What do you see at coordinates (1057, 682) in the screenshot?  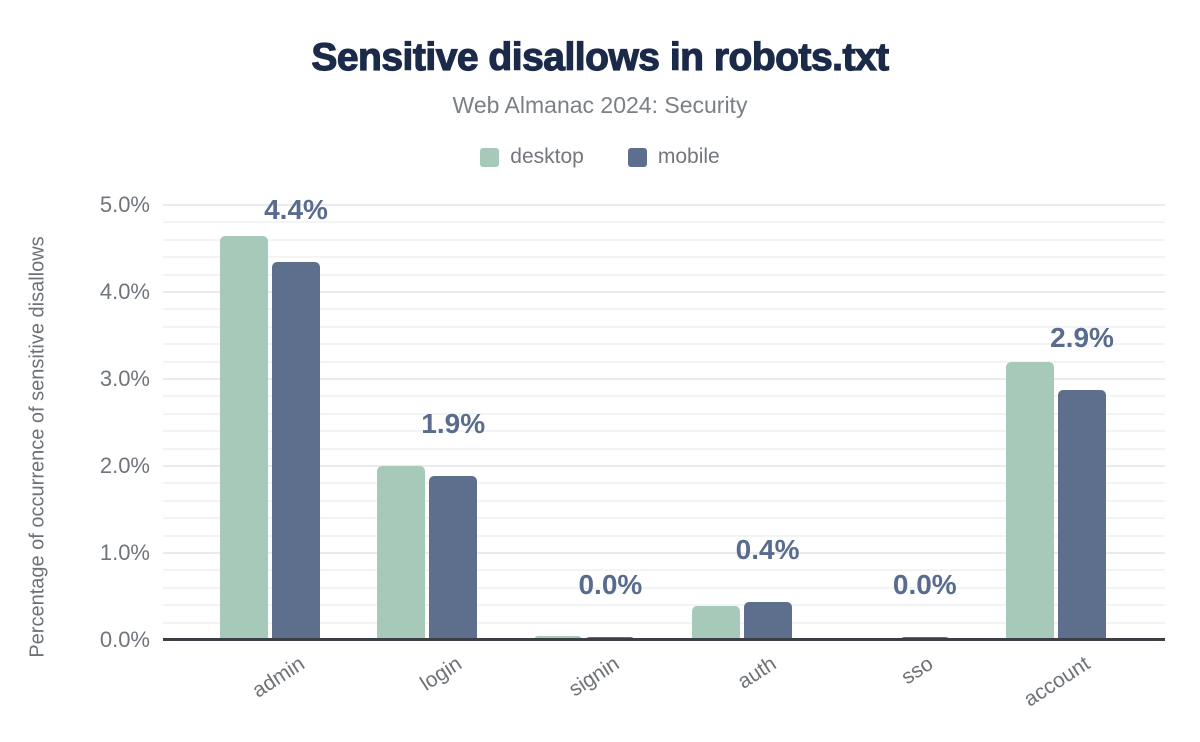 I see `x-tick-label-account: account` at bounding box center [1057, 682].